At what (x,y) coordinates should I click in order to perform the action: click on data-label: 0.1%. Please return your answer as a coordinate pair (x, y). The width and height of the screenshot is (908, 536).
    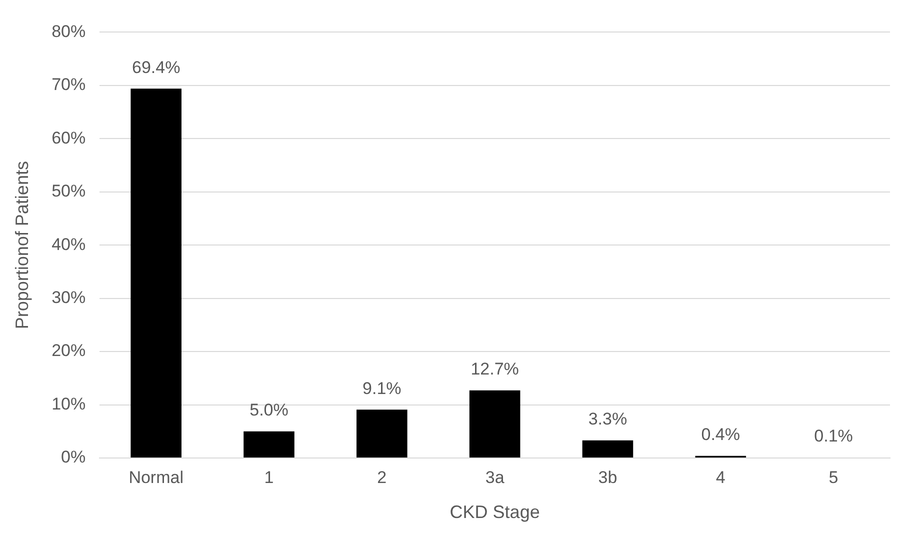
    Looking at the image, I should click on (833, 436).